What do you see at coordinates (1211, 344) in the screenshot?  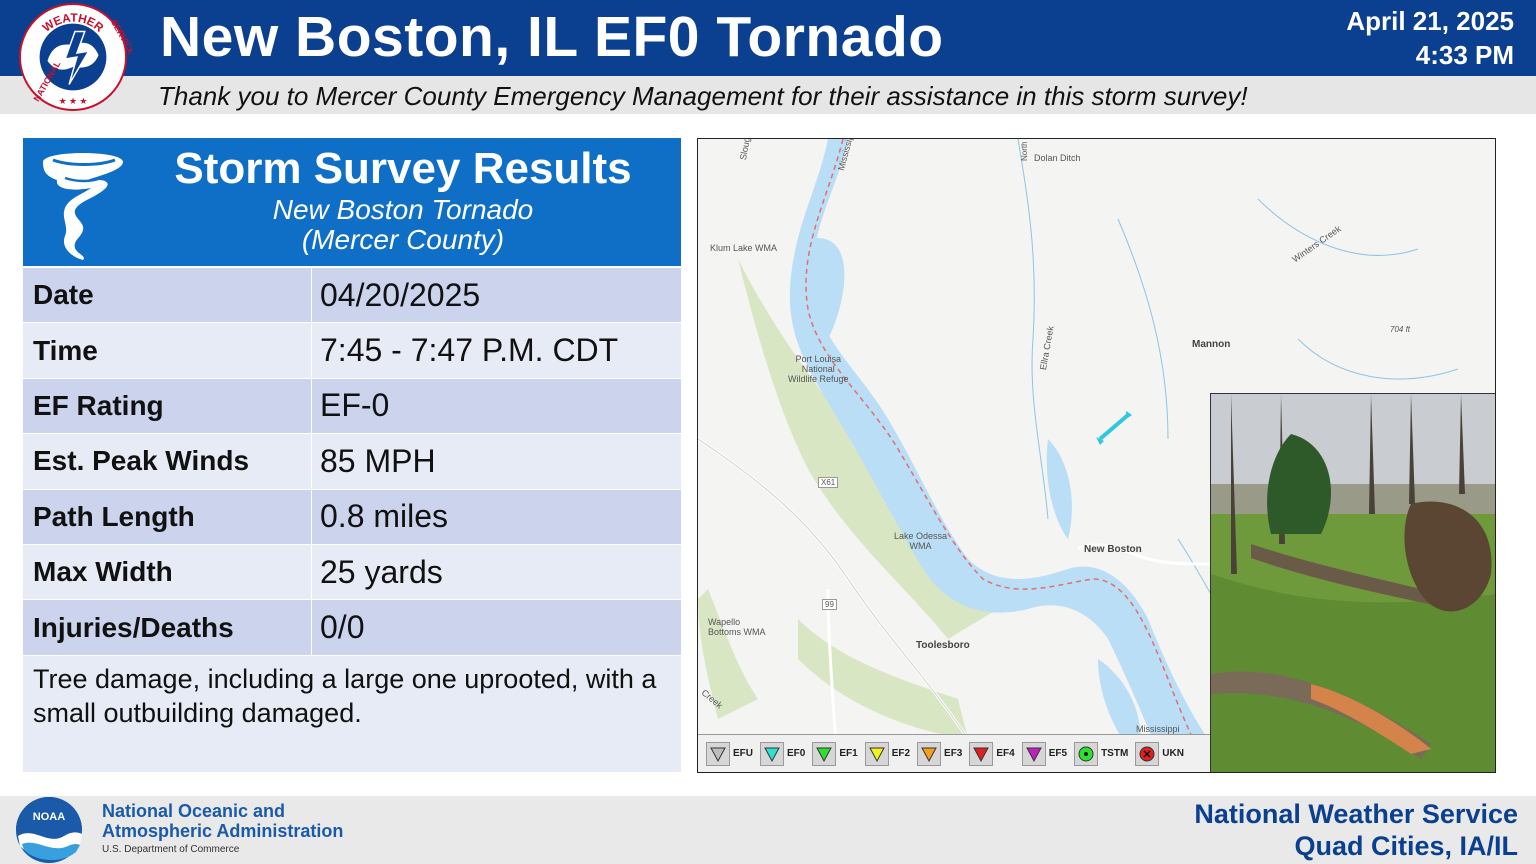 I see `map-label-mannon: Mannon` at bounding box center [1211, 344].